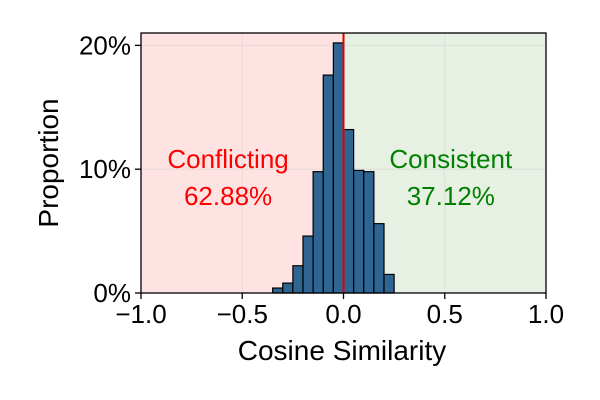 The height and width of the screenshot is (400, 600). What do you see at coordinates (445, 314) in the screenshot?
I see `x-tick-label: 0.5` at bounding box center [445, 314].